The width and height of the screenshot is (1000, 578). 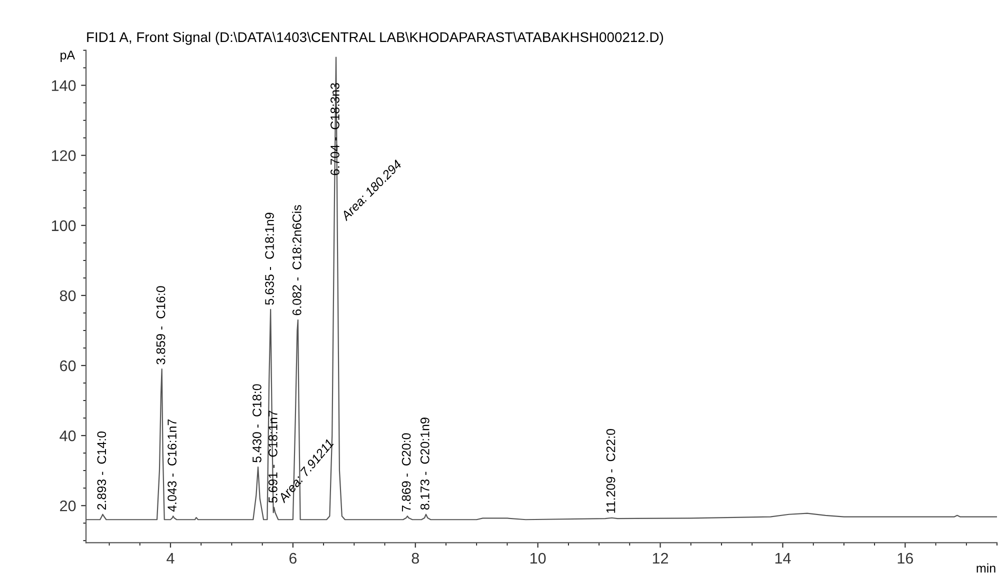 What do you see at coordinates (64, 226) in the screenshot?
I see `y-tick-label: 100` at bounding box center [64, 226].